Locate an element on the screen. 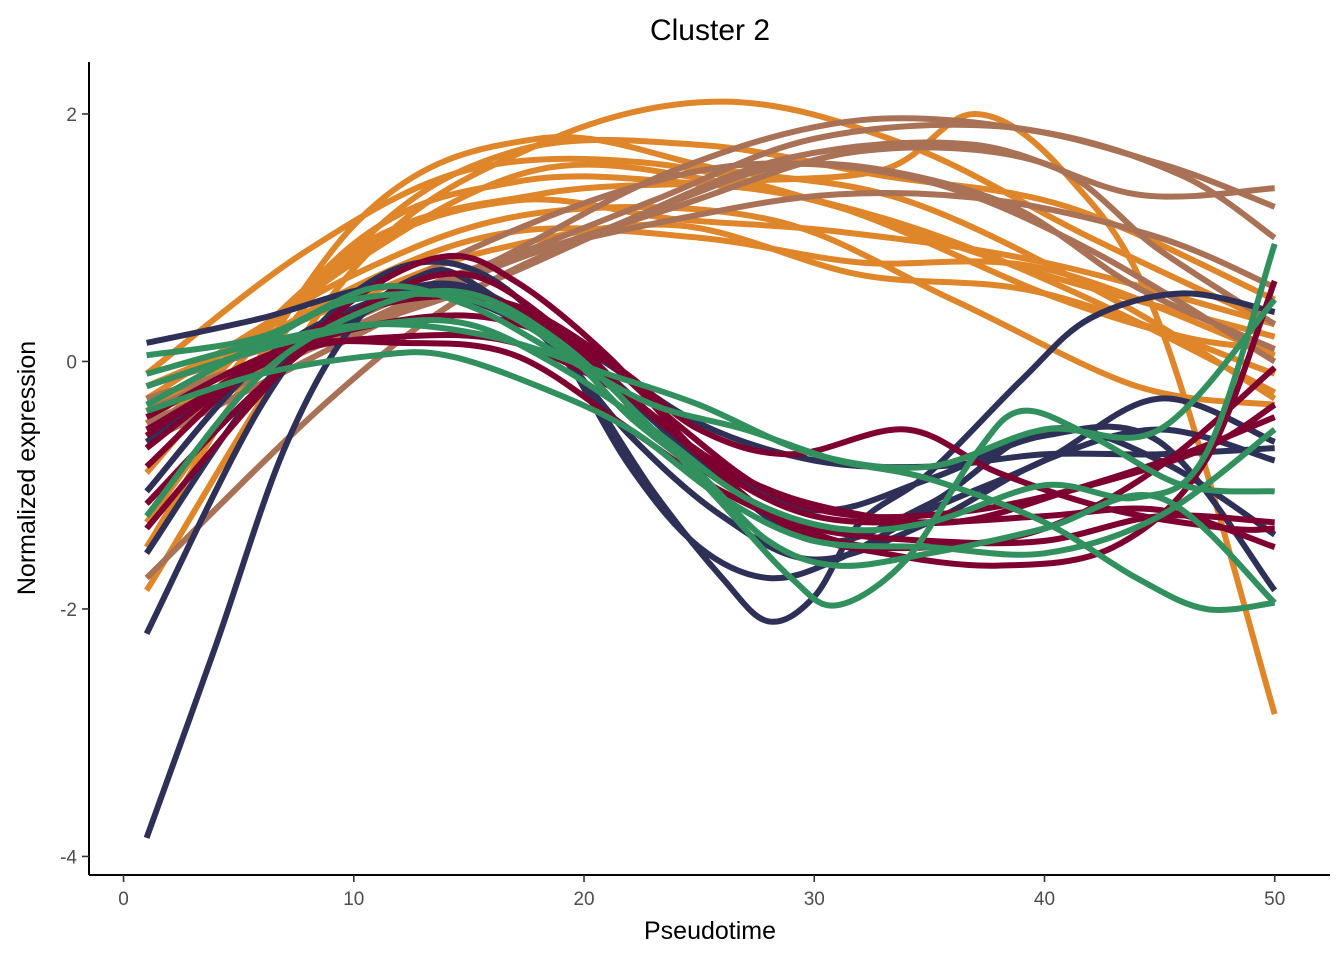 This screenshot has height=960, width=1344. y-tick-label: -2 is located at coordinates (68, 610).